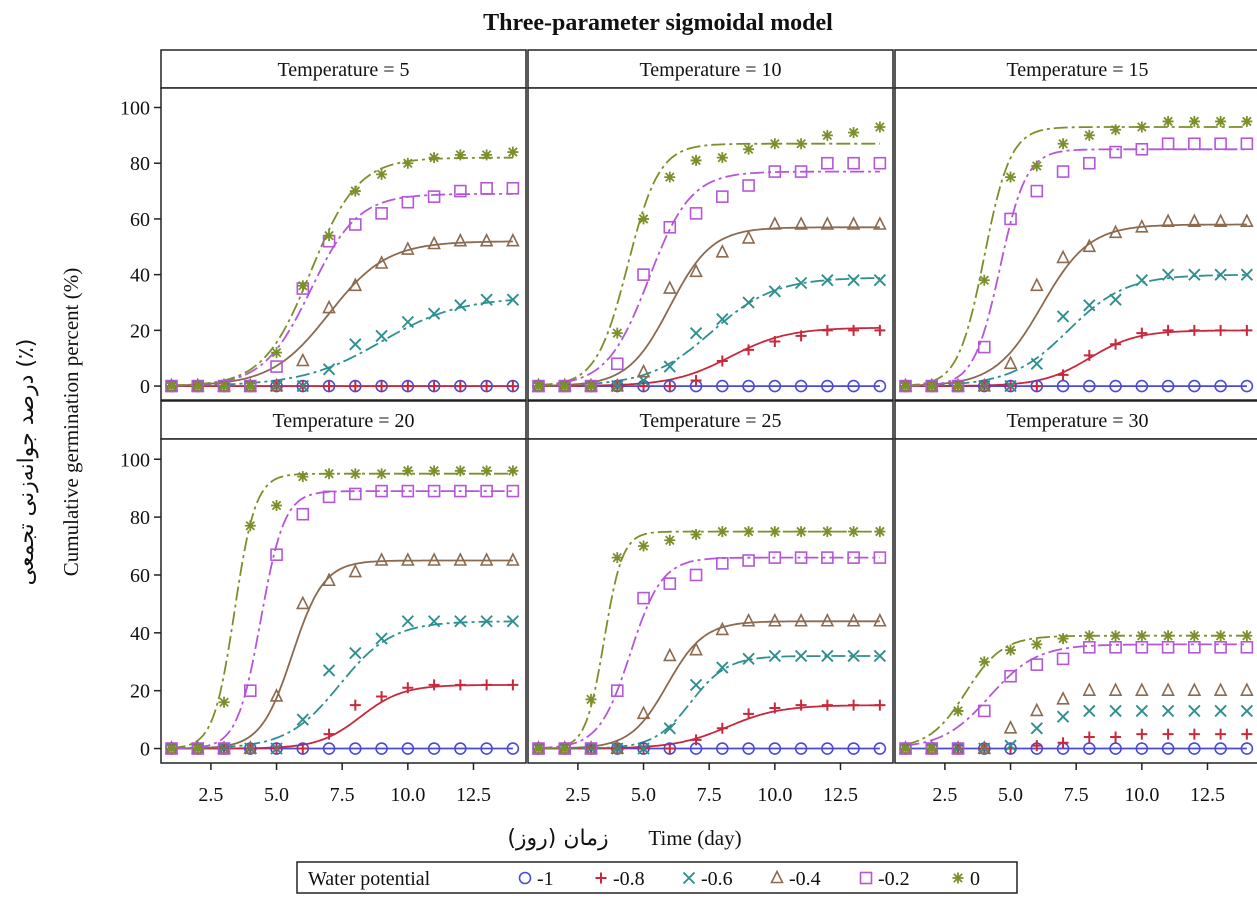  Describe the element at coordinates (145, 750) in the screenshot. I see `y-tick-label: 0` at that location.